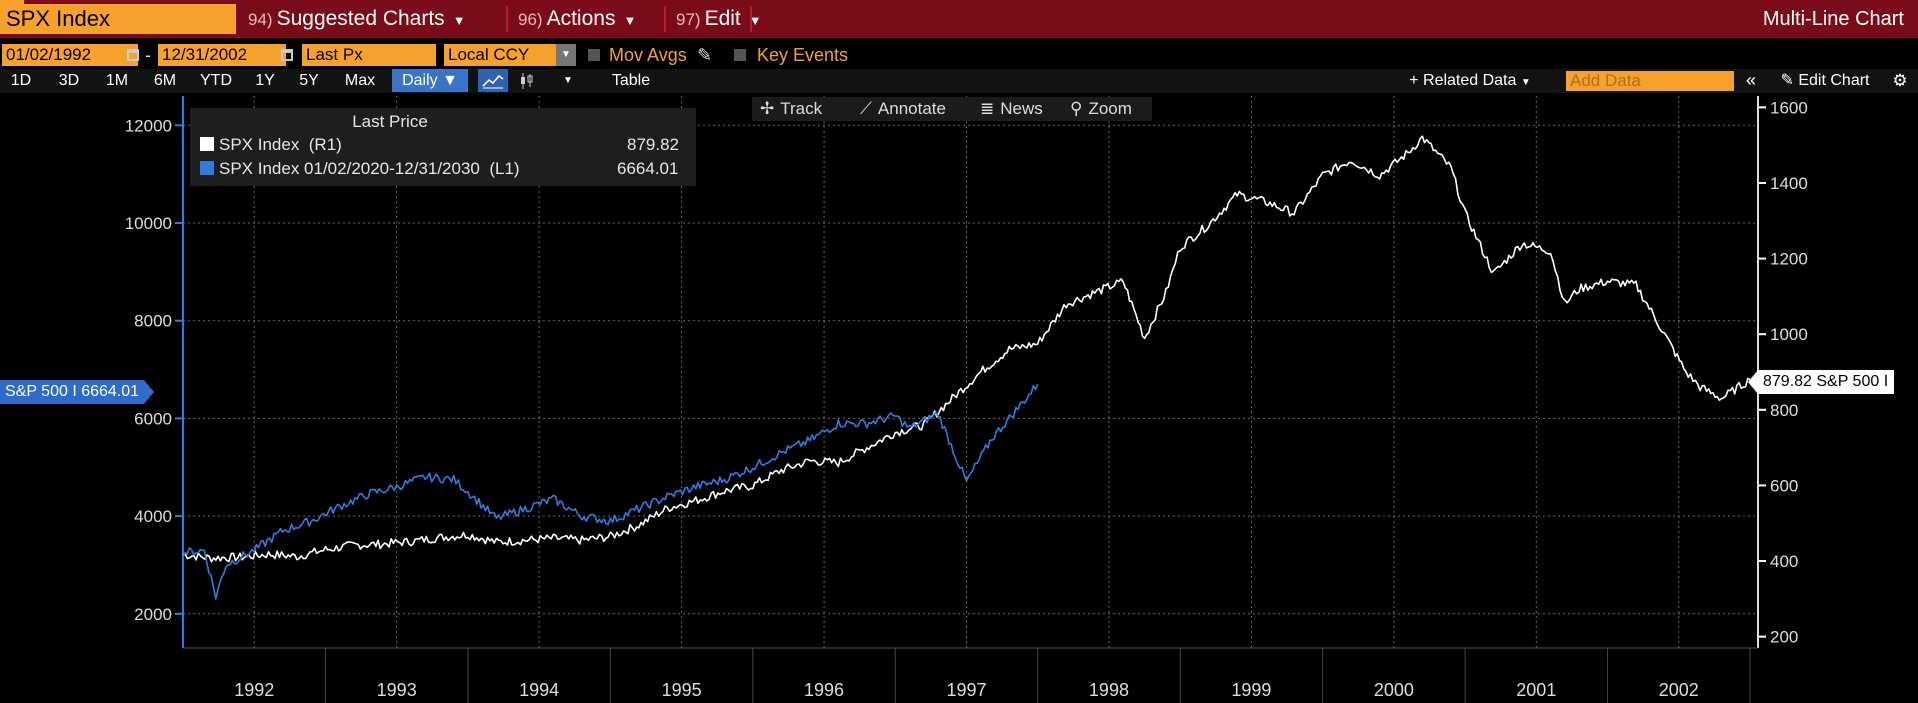 This screenshot has height=703, width=1918. I want to click on menu-actions: 96) Actions ▼, so click(577, 19).